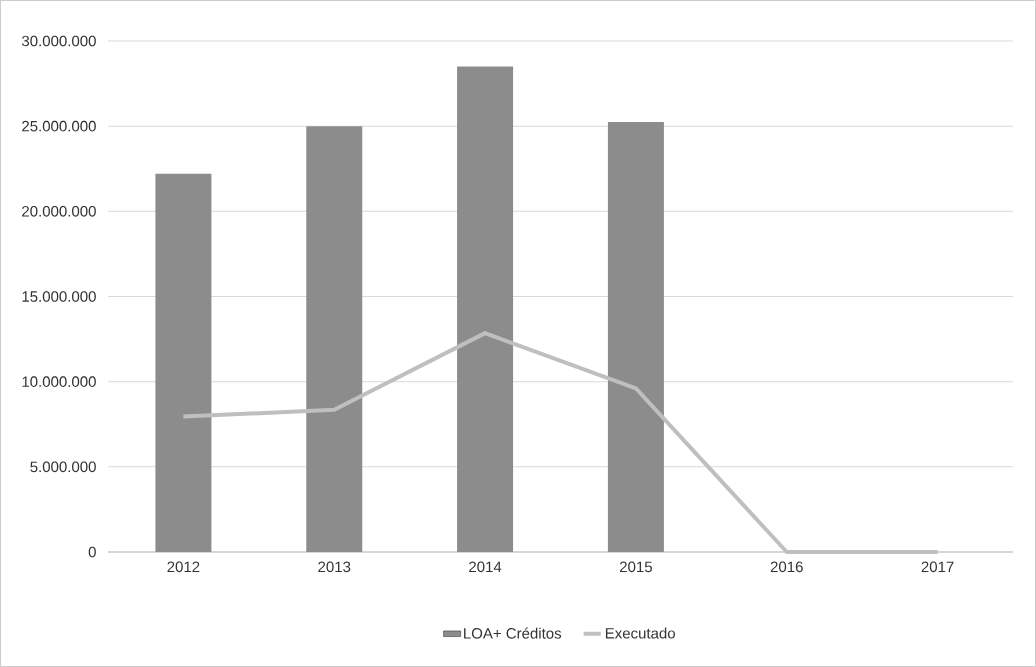  I want to click on x-tick-label: 2012, so click(183, 567).